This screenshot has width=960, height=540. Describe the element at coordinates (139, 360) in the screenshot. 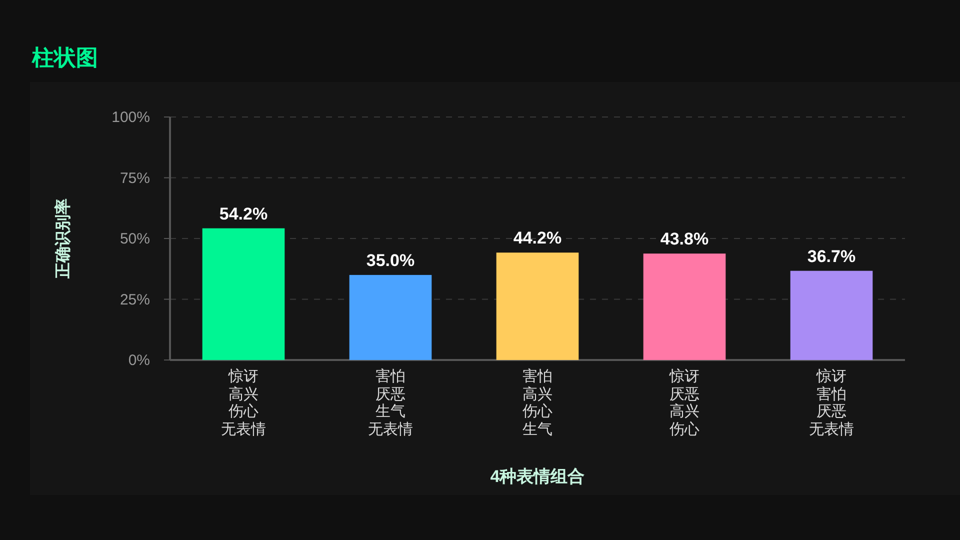

I see `y-tick-label: 0%` at that location.